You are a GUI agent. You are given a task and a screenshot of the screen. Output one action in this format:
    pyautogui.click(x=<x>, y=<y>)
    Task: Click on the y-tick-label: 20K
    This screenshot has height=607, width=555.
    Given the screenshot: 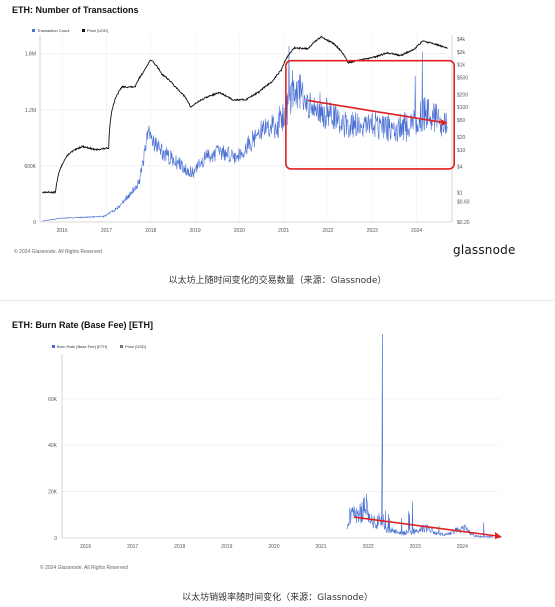 What is the action you would take?
    pyautogui.click(x=53, y=493)
    